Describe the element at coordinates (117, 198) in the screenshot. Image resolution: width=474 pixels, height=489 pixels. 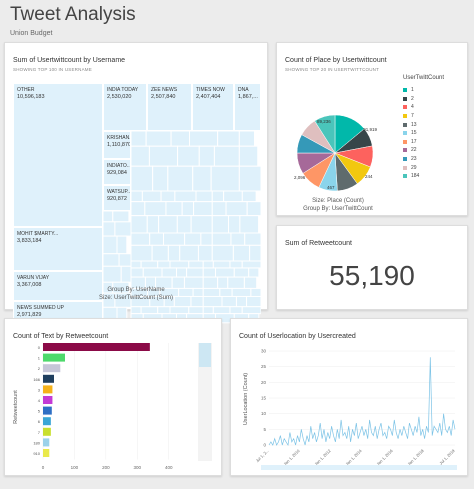
I see `treemap-tile: WATSUP... 920,872` at that location.